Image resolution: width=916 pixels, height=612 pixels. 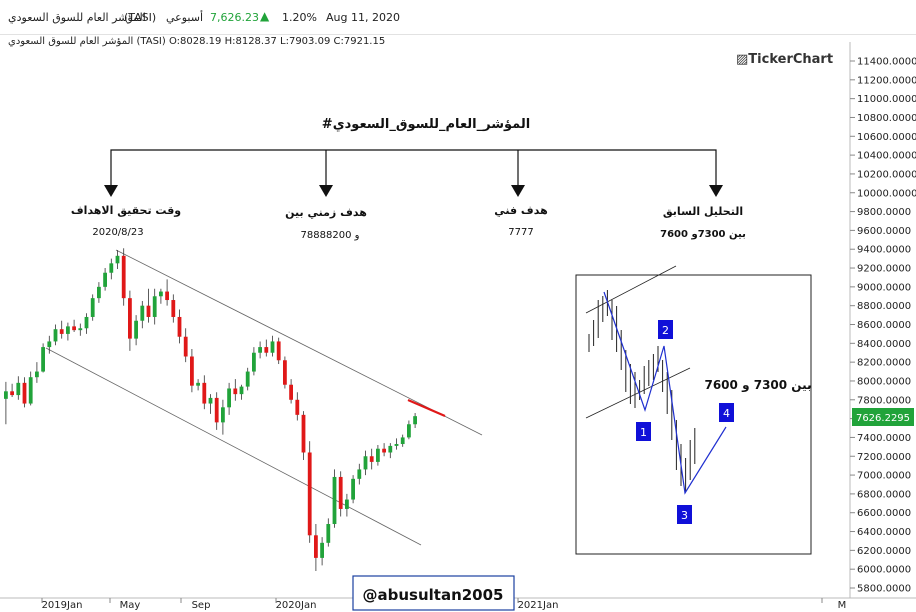 I want to click on up-arrow-icon: ▲, so click(x=265, y=16).